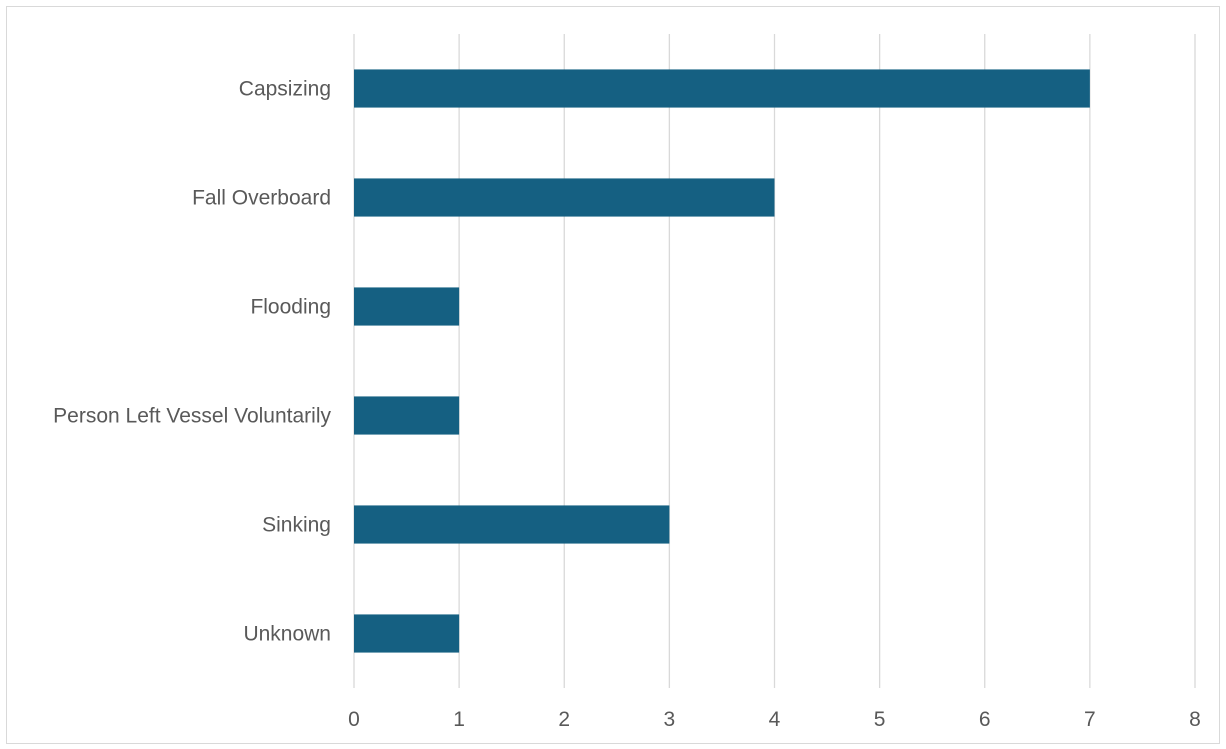 The height and width of the screenshot is (749, 1226). What do you see at coordinates (285, 89) in the screenshot?
I see `category-label: Capsizing` at bounding box center [285, 89].